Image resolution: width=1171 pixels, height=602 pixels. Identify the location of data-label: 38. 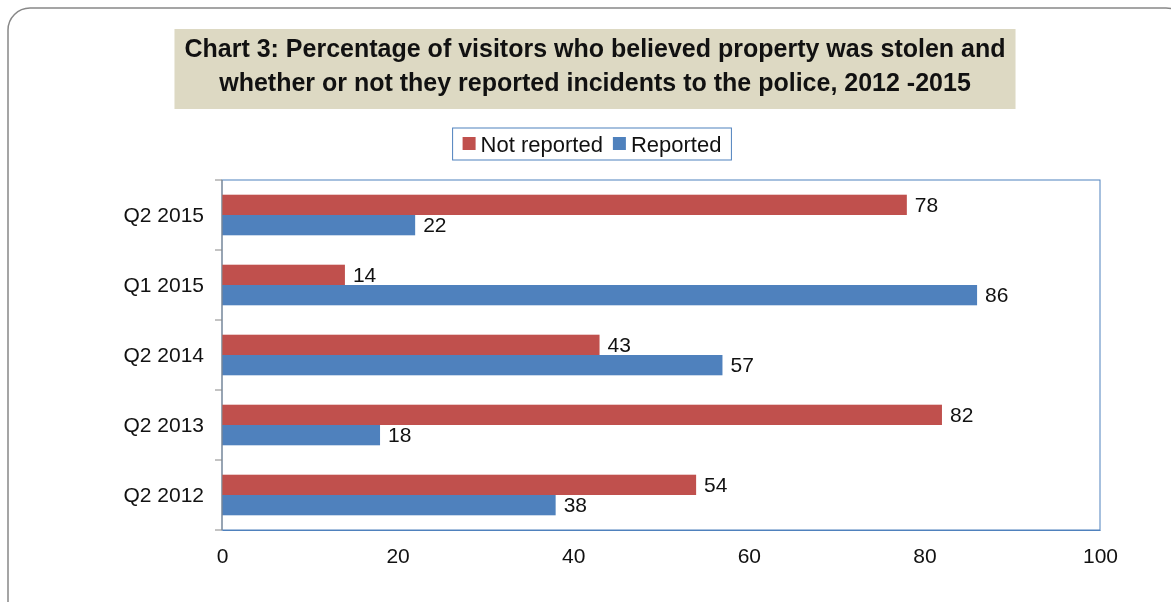
(575, 505).